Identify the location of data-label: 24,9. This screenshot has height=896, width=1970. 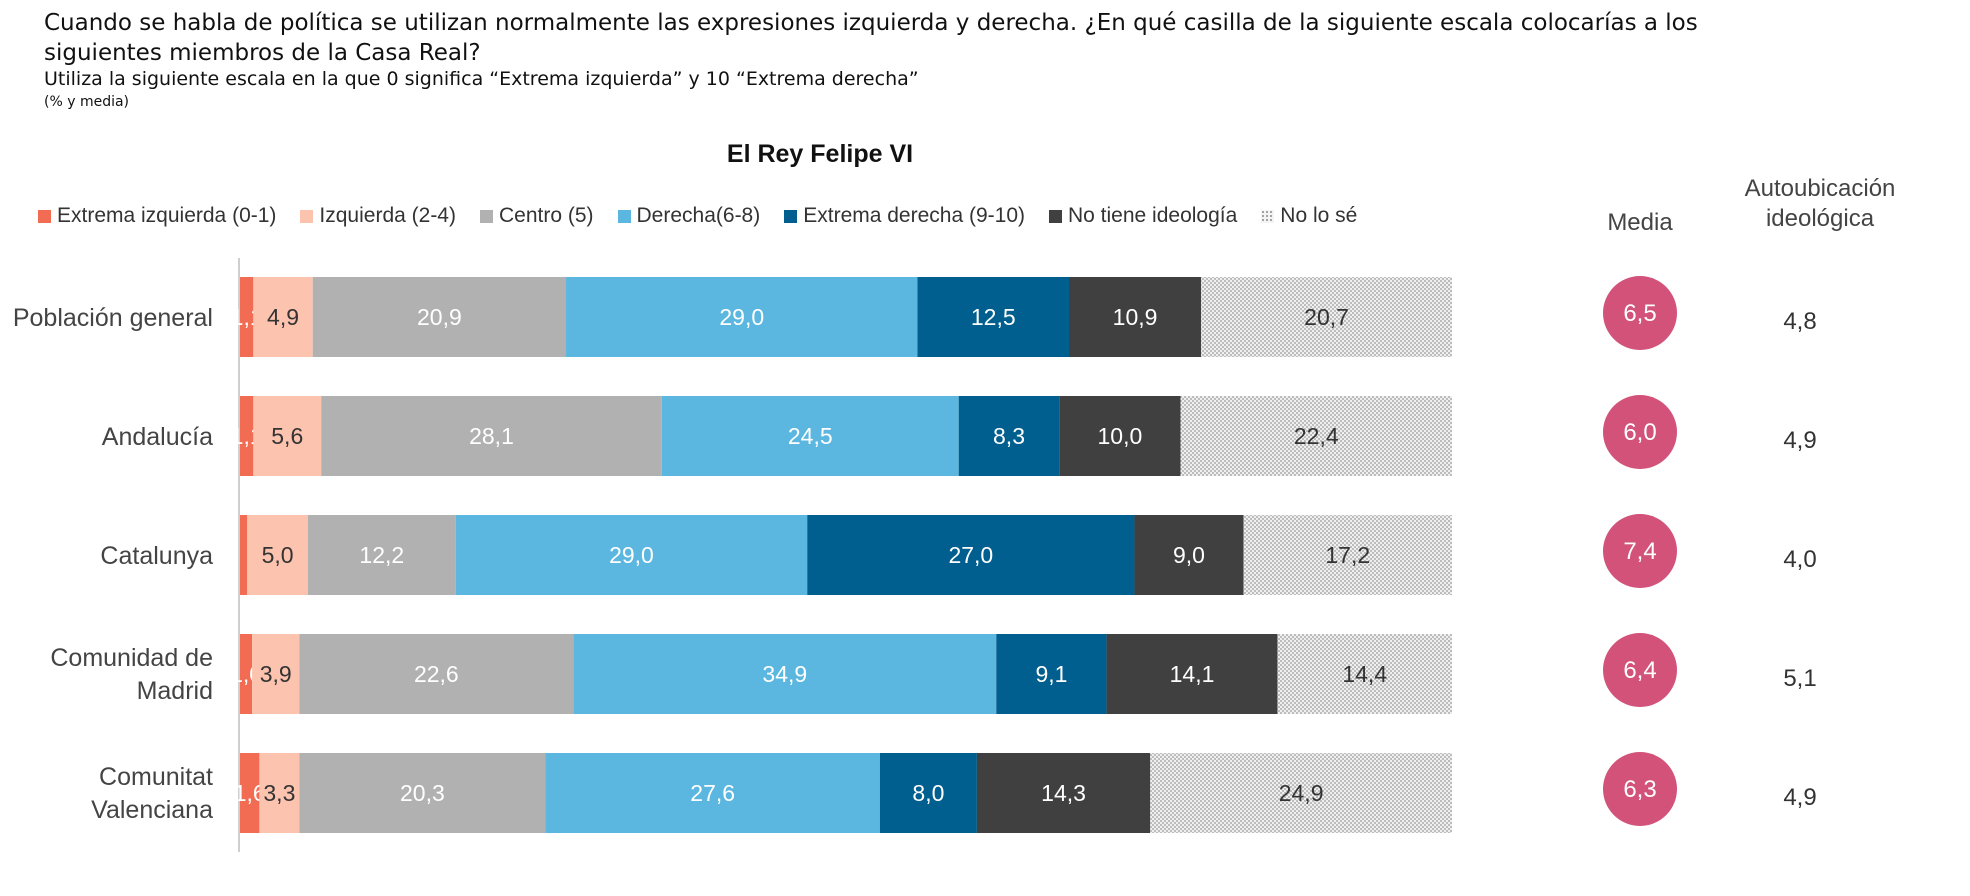
(1301, 793).